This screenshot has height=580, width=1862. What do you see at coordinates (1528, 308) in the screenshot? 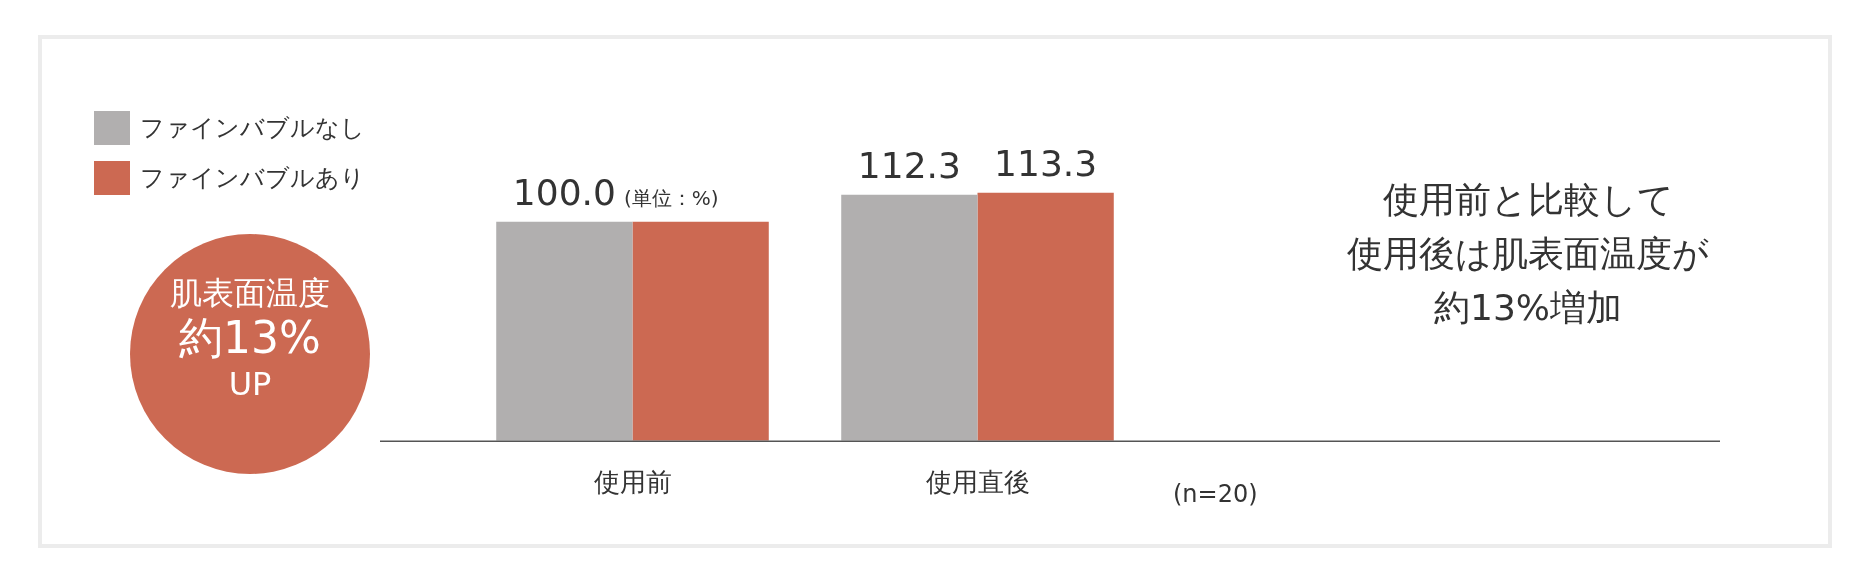
I see `text: 約13%増加` at bounding box center [1528, 308].